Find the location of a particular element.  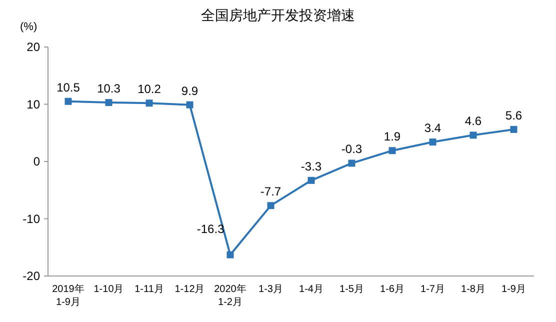

data-label: 10.3 is located at coordinates (109, 89).